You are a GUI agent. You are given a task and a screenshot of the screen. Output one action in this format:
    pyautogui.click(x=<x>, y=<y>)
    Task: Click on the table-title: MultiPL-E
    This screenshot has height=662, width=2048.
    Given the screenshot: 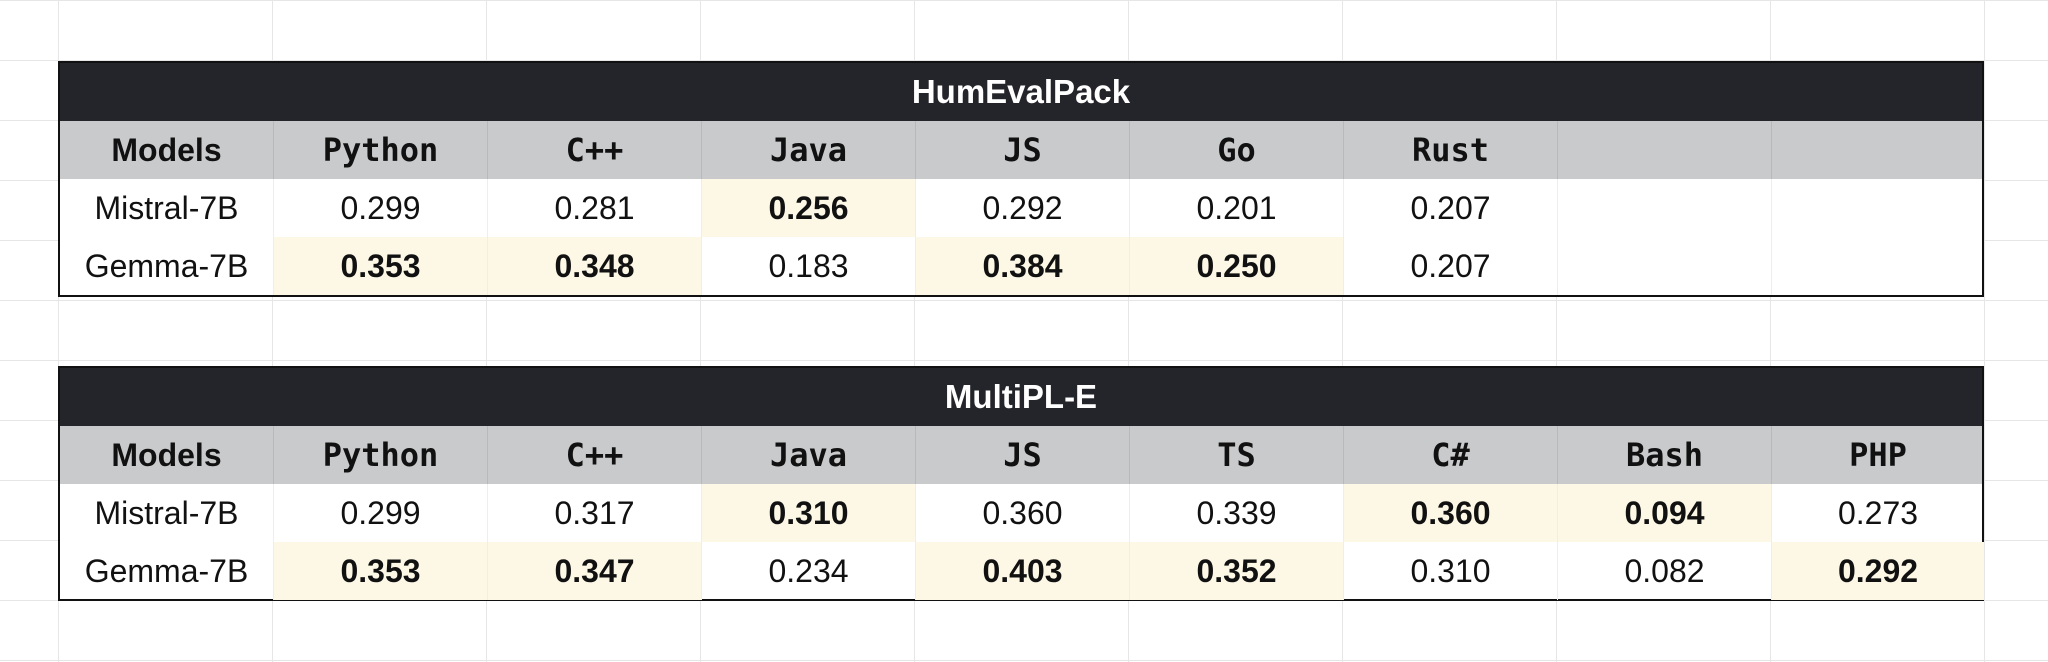 What is the action you would take?
    pyautogui.click(x=1021, y=397)
    